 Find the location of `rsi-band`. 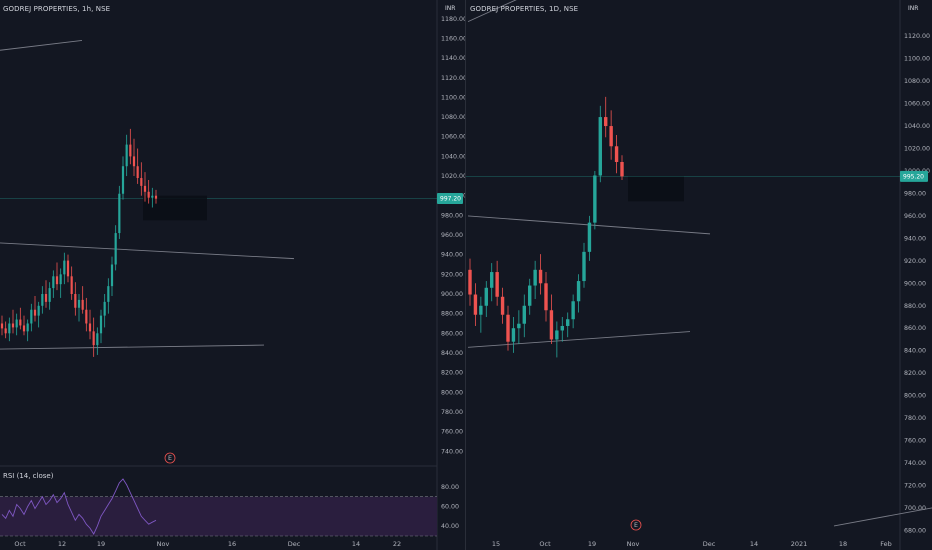

rsi-band is located at coordinates (218, 516).